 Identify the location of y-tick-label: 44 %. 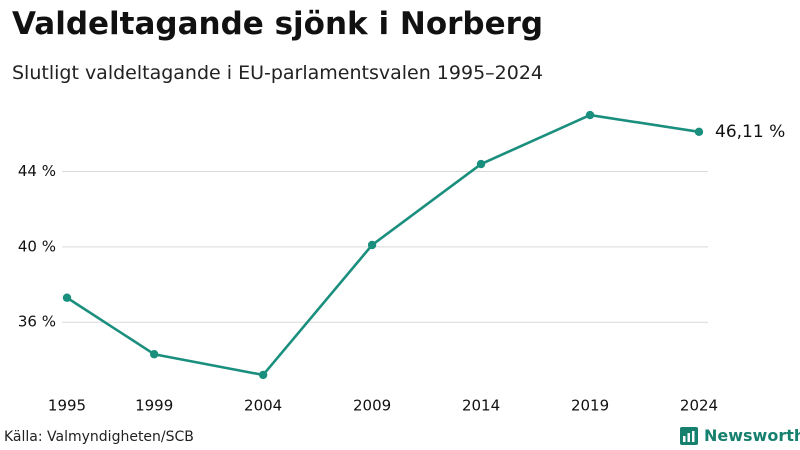
(37, 171).